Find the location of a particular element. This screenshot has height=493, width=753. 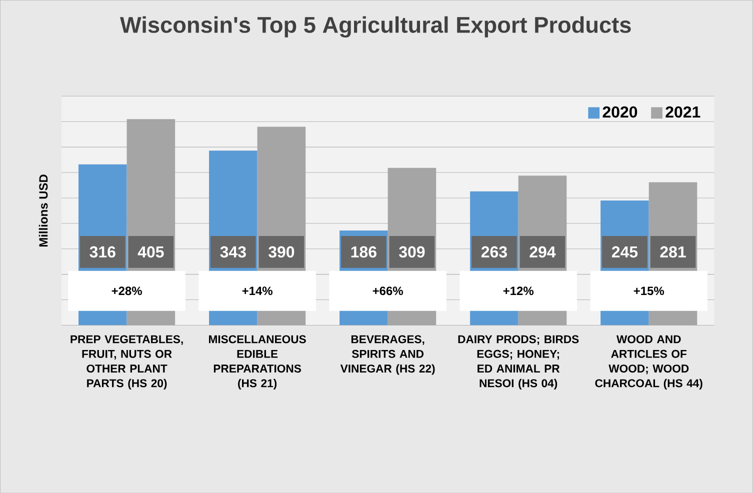

annotation: +66% is located at coordinates (387, 290).